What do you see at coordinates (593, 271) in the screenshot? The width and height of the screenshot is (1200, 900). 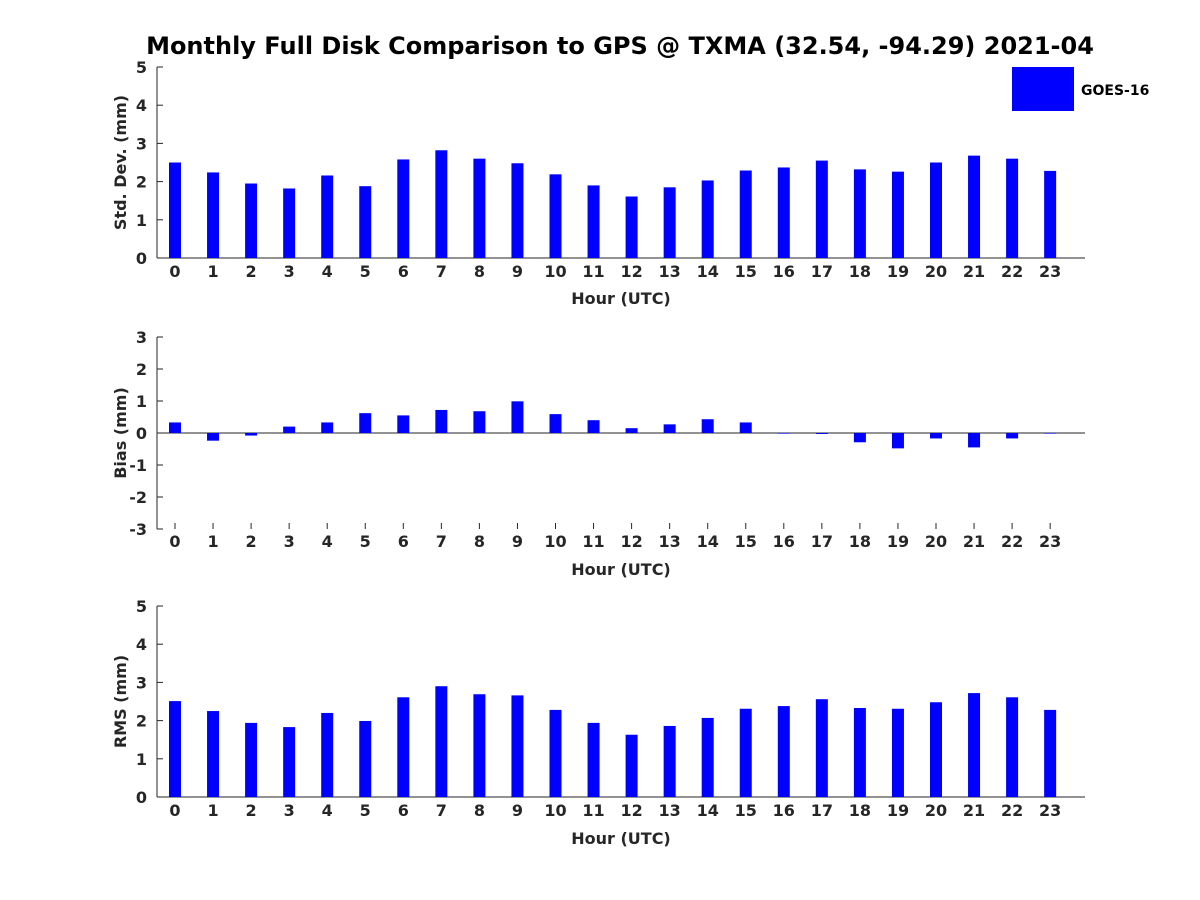 I see `x-tick-label: 11` at bounding box center [593, 271].